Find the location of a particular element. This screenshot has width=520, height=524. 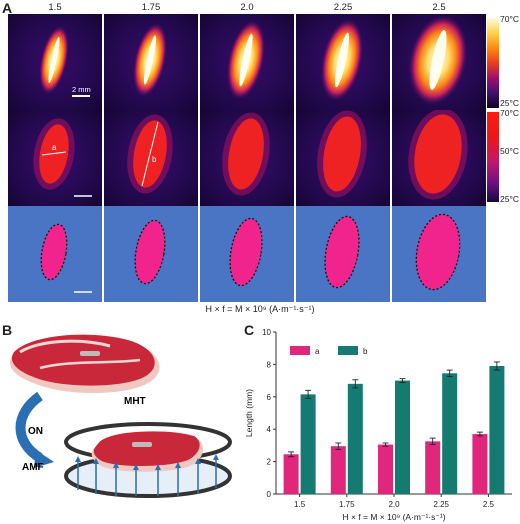

dim-label-b: b is located at coordinates (154, 159).